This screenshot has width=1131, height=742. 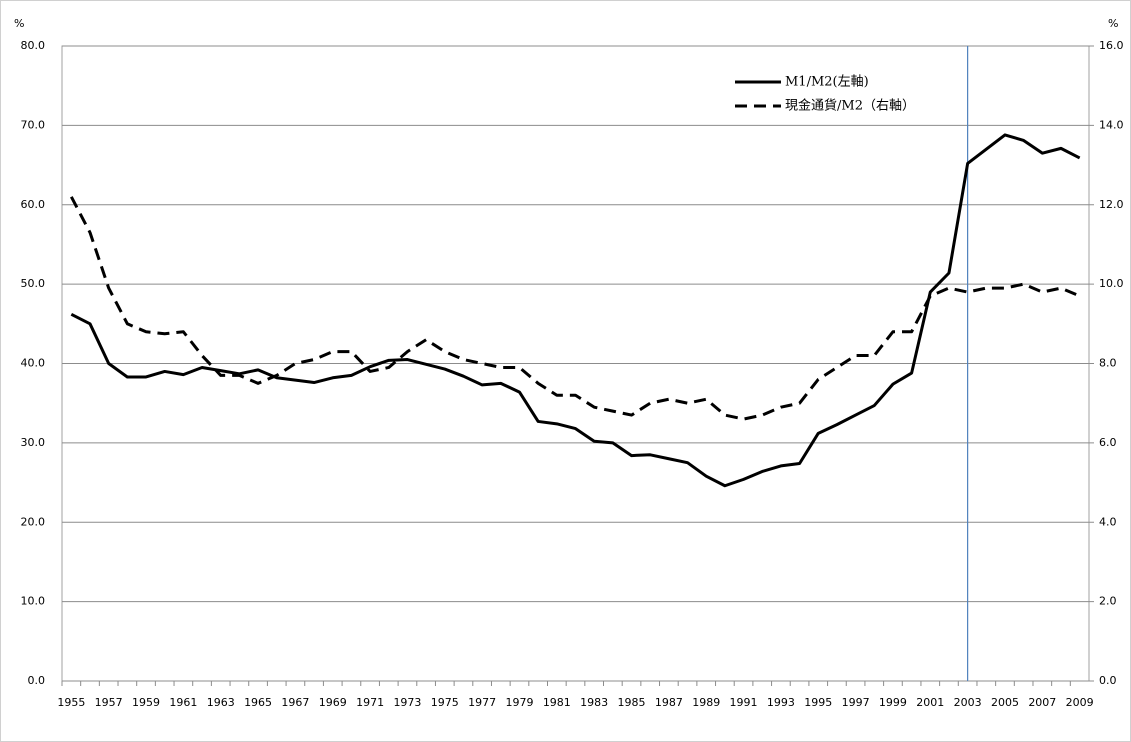 I want to click on y-tick-label: 30.0, so click(x=33, y=442).